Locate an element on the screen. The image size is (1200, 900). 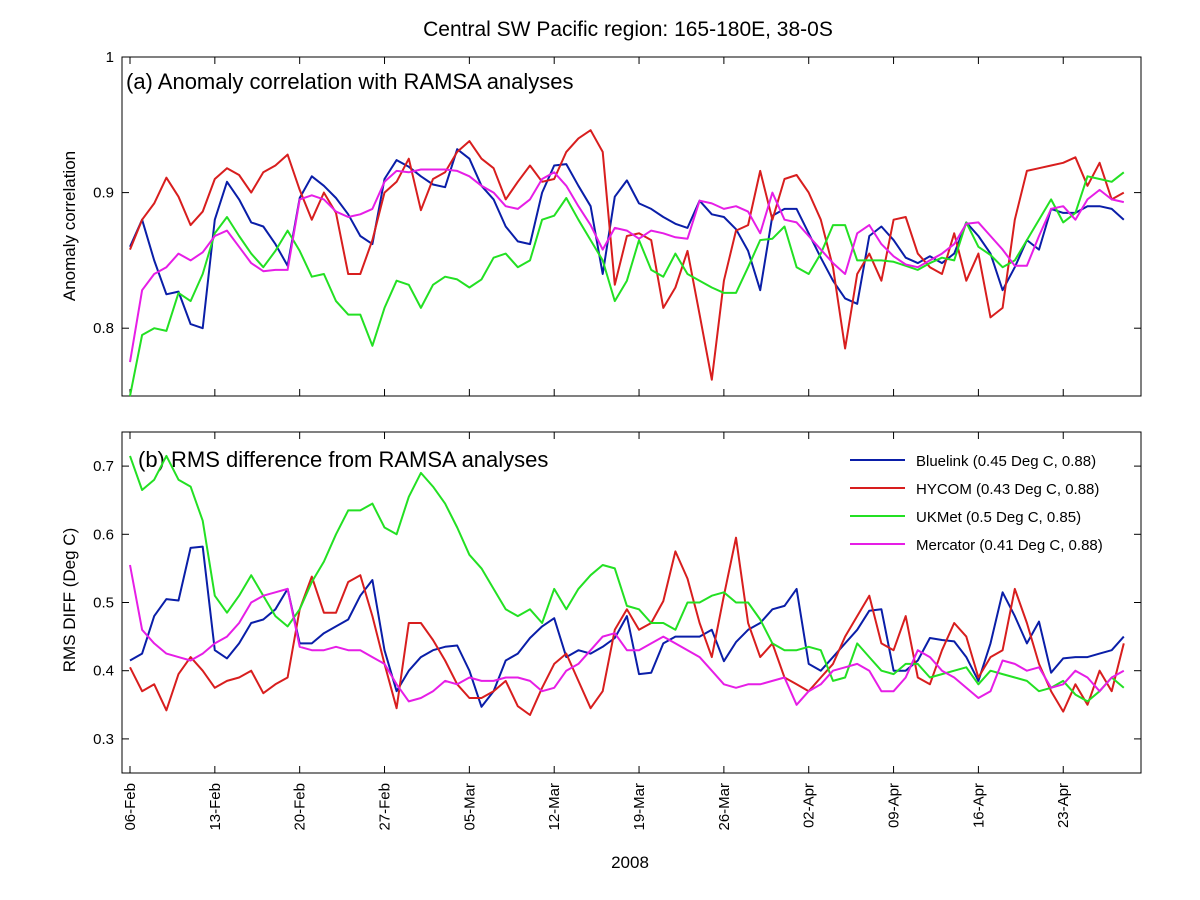
x-tick-label: 26-Mar is located at coordinates (724, 807).